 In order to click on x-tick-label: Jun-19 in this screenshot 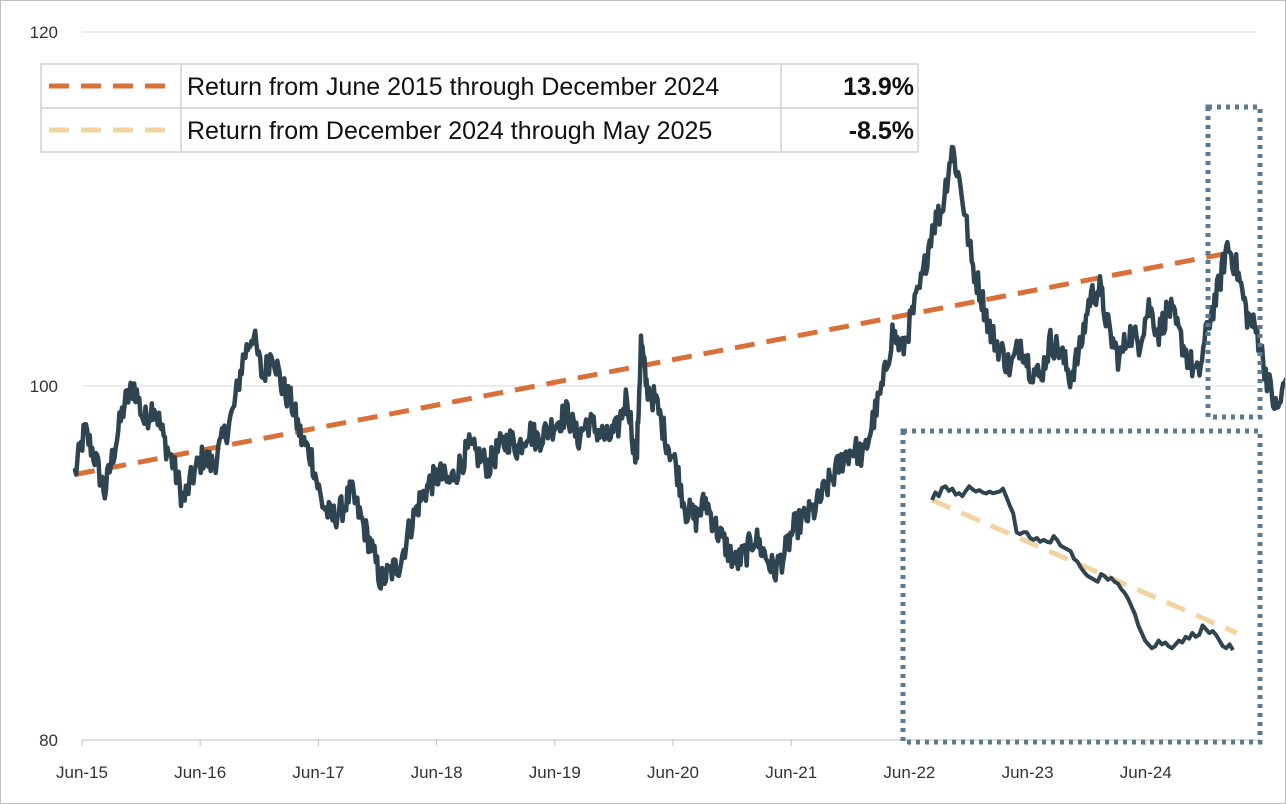, I will do `click(555, 772)`.